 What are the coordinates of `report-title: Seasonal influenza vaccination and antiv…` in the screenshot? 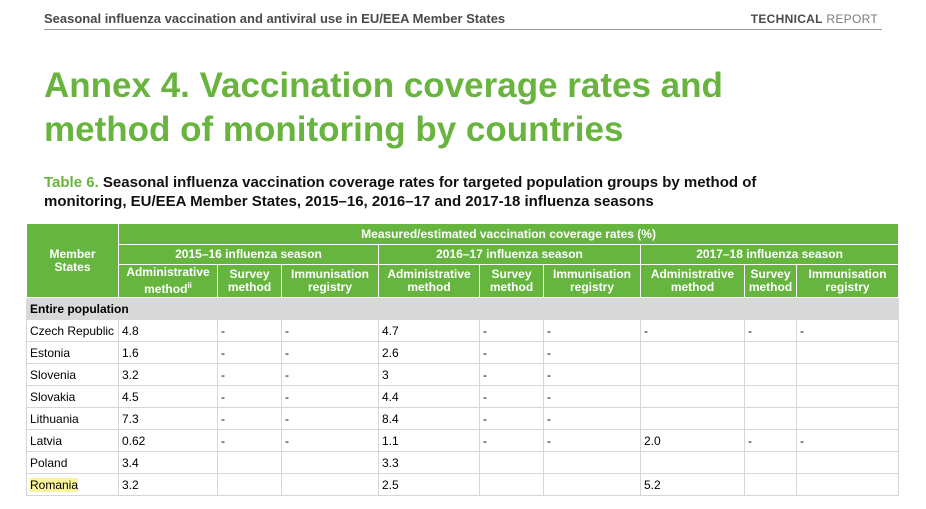 It's located at (275, 18).